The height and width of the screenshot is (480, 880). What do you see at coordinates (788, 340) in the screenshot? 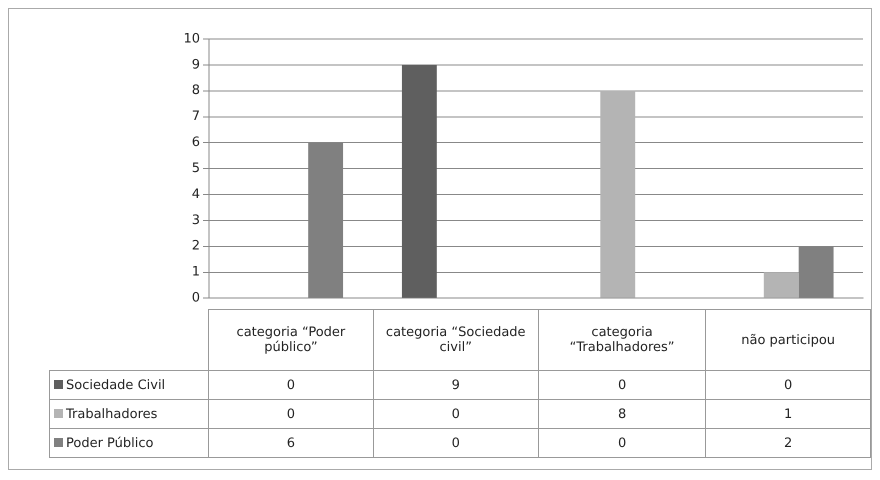
I see `x-tick-label: não participou` at bounding box center [788, 340].